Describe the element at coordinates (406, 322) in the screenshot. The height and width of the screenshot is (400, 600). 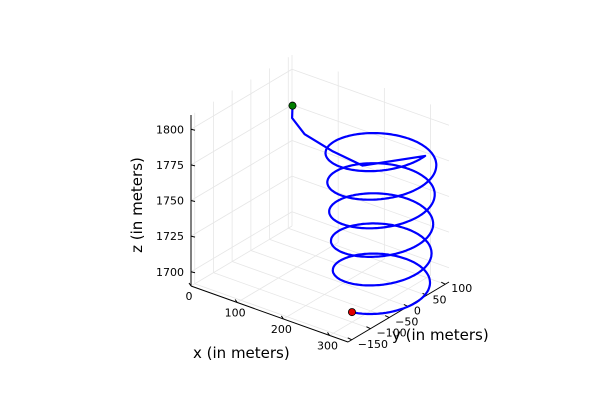
I see `y-tick-label: −50` at that location.